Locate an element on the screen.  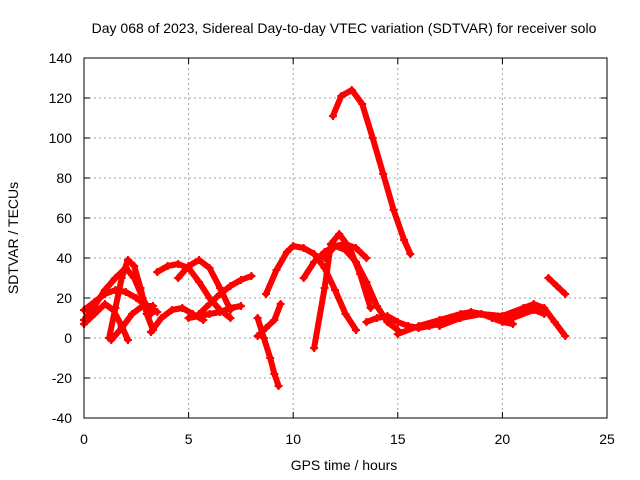
y-tick-label: -20 is located at coordinates (62, 378).